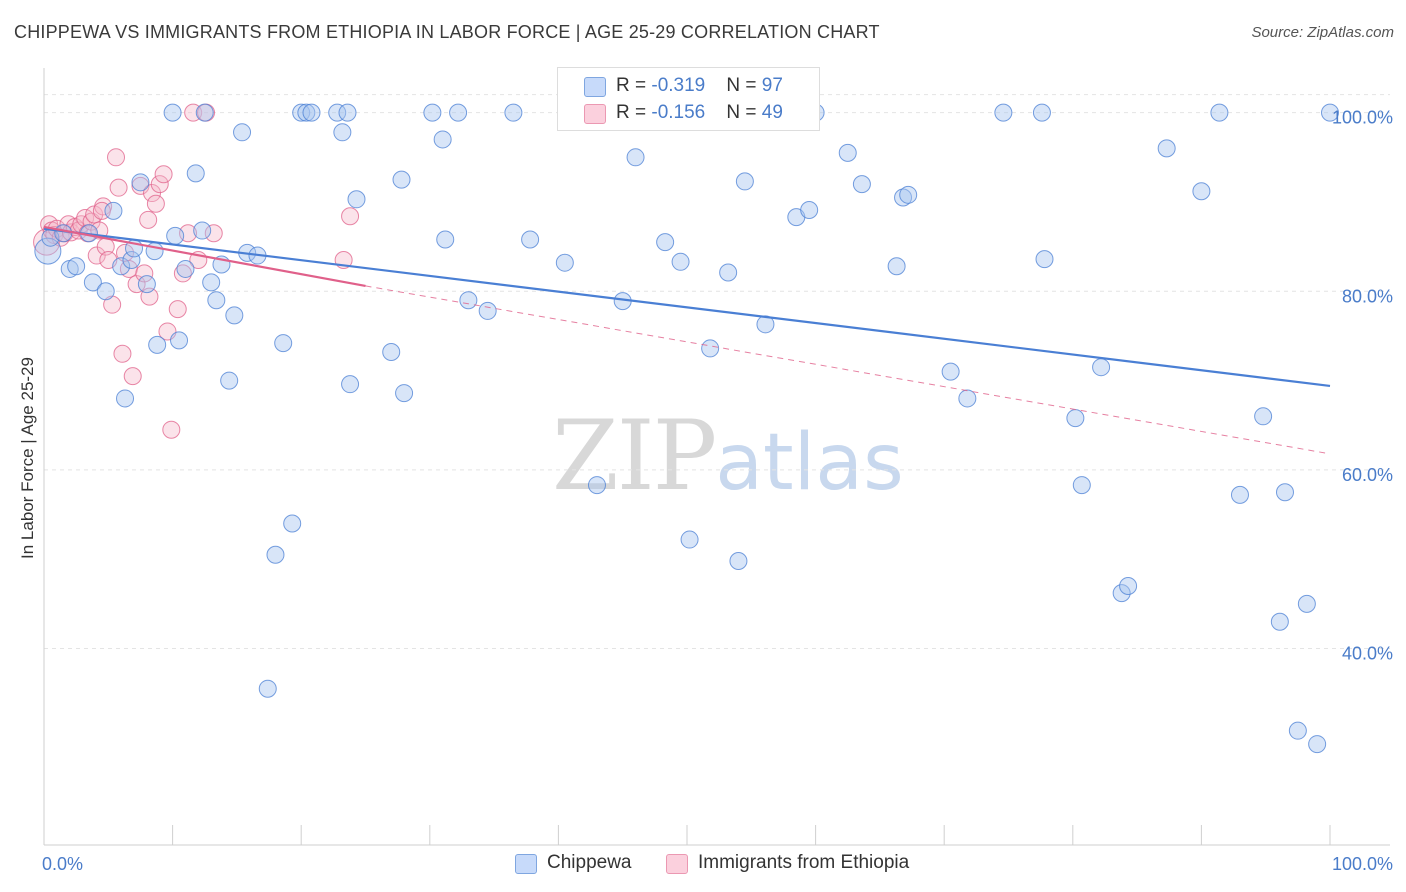 This screenshot has width=1406, height=892. I want to click on y-tick-label: 40.0%, so click(1367, 654).